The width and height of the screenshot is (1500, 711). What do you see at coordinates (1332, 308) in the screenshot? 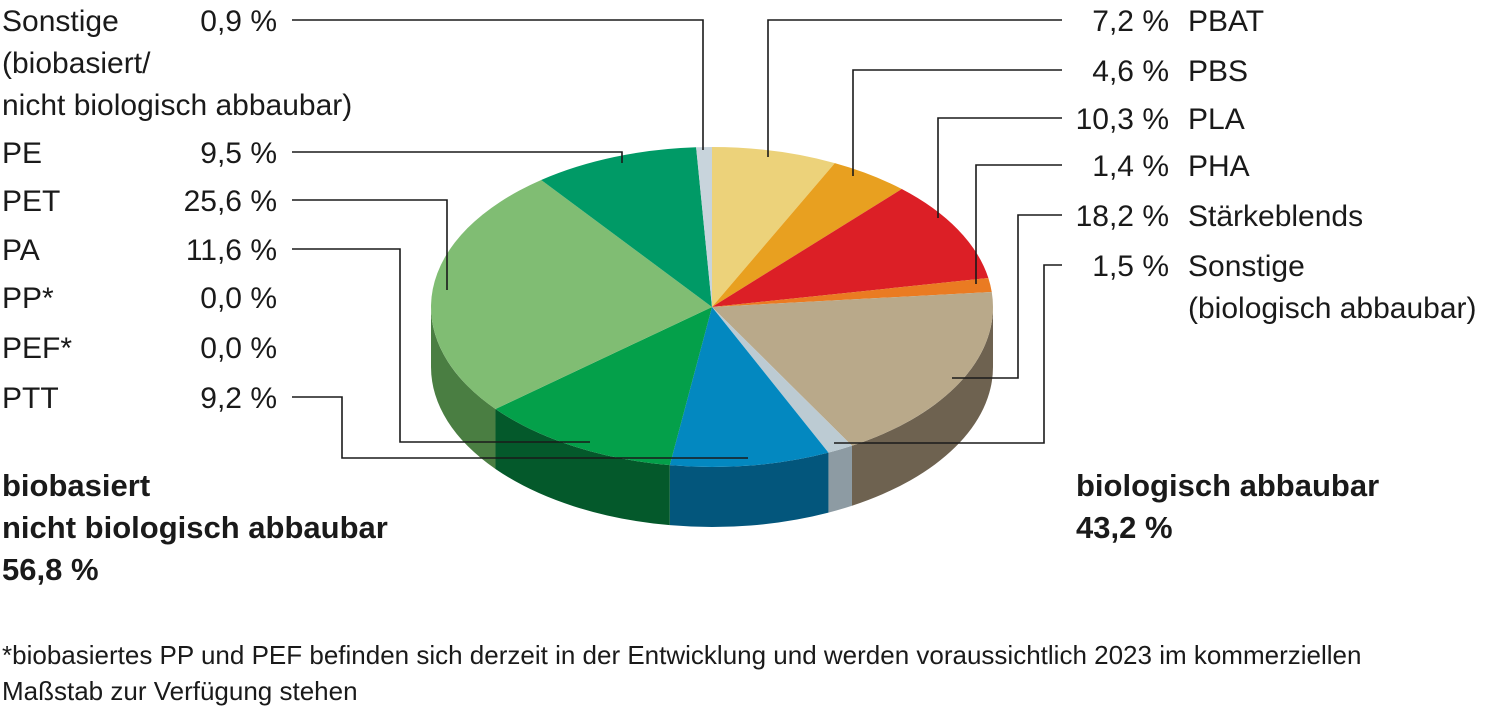
I see `label-sonstige-biologisch-abbaubar-name-2: (biologisch abbaubar)` at bounding box center [1332, 308].